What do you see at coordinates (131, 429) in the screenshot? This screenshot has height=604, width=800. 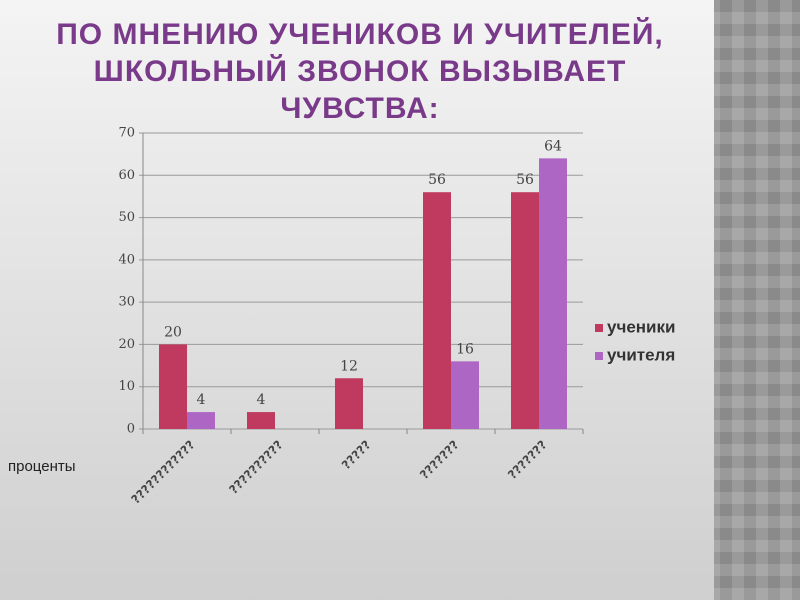 I see `y-tick-label: 0` at bounding box center [131, 429].